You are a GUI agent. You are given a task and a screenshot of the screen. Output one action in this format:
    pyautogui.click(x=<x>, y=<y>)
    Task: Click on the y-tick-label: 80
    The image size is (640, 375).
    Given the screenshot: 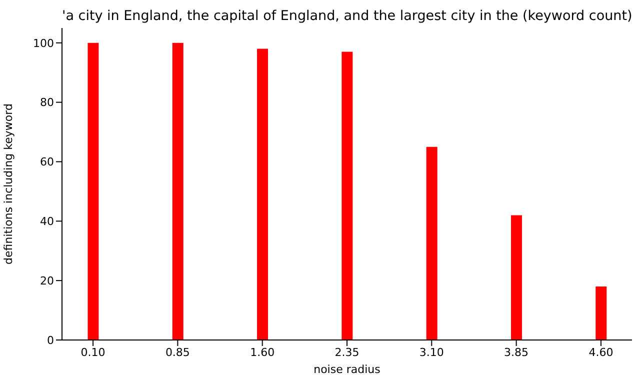 What is the action you would take?
    pyautogui.click(x=47, y=103)
    